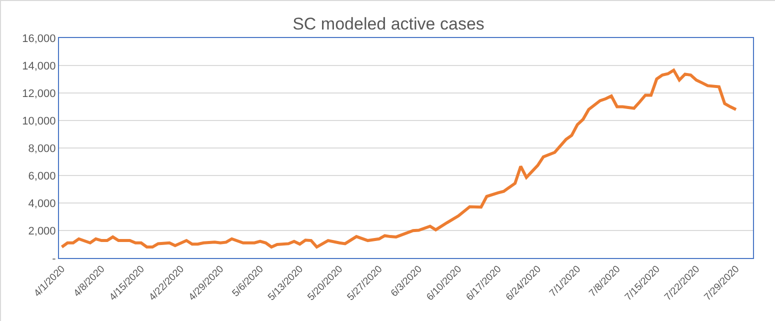 Image resolution: width=775 pixels, height=321 pixels. Describe the element at coordinates (39, 121) in the screenshot. I see `y-tick-label: 10,000` at that location.